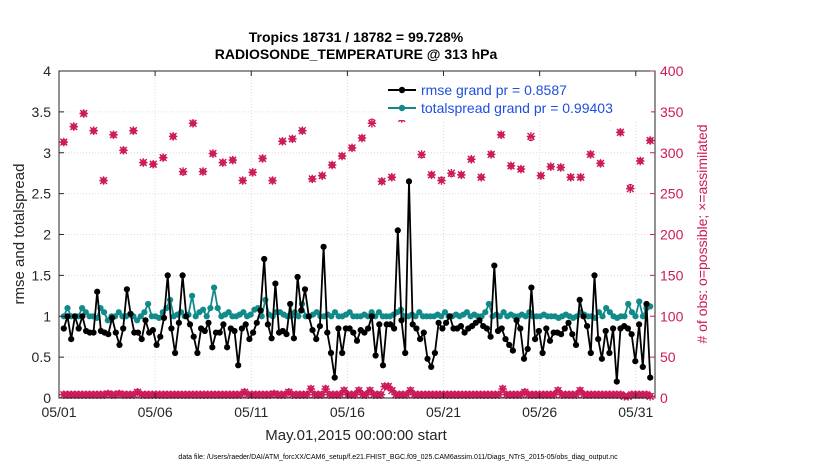 This screenshot has height=470, width=830. What do you see at coordinates (702, 233) in the screenshot?
I see `y2-axis-label: # of obs: o=possible; ×=assimilated` at bounding box center [702, 233].